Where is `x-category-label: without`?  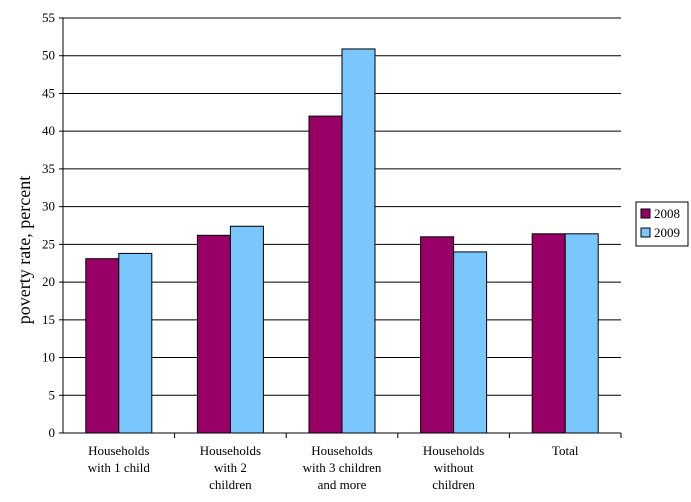
x-category-label: without is located at coordinates (454, 467).